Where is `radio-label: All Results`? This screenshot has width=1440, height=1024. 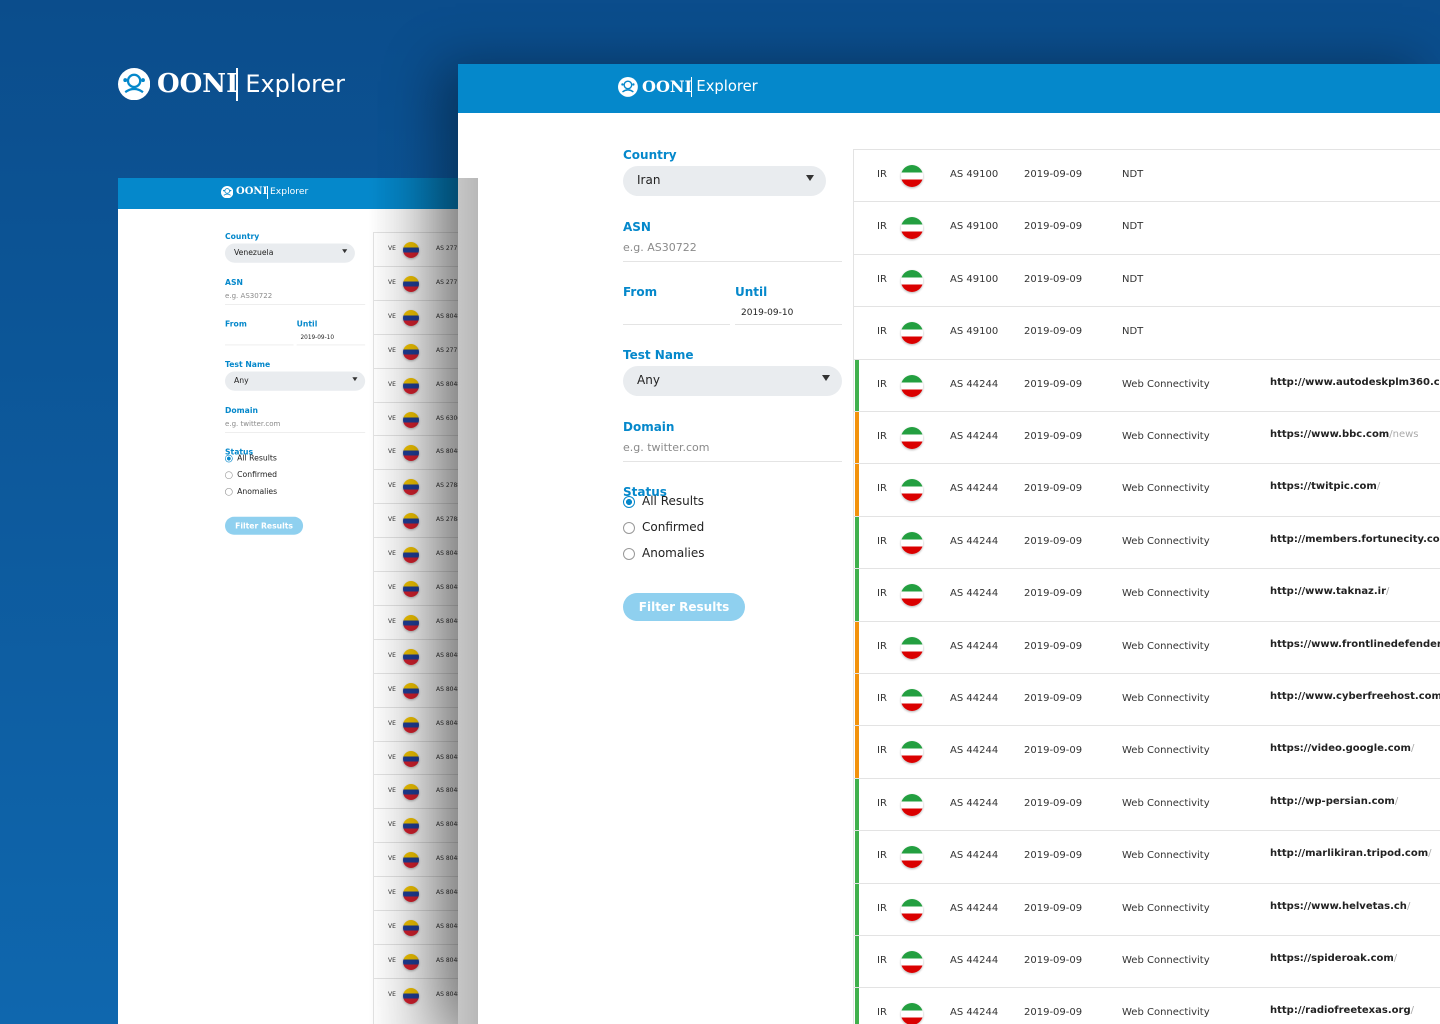
radio-label: All Results is located at coordinates (673, 501).